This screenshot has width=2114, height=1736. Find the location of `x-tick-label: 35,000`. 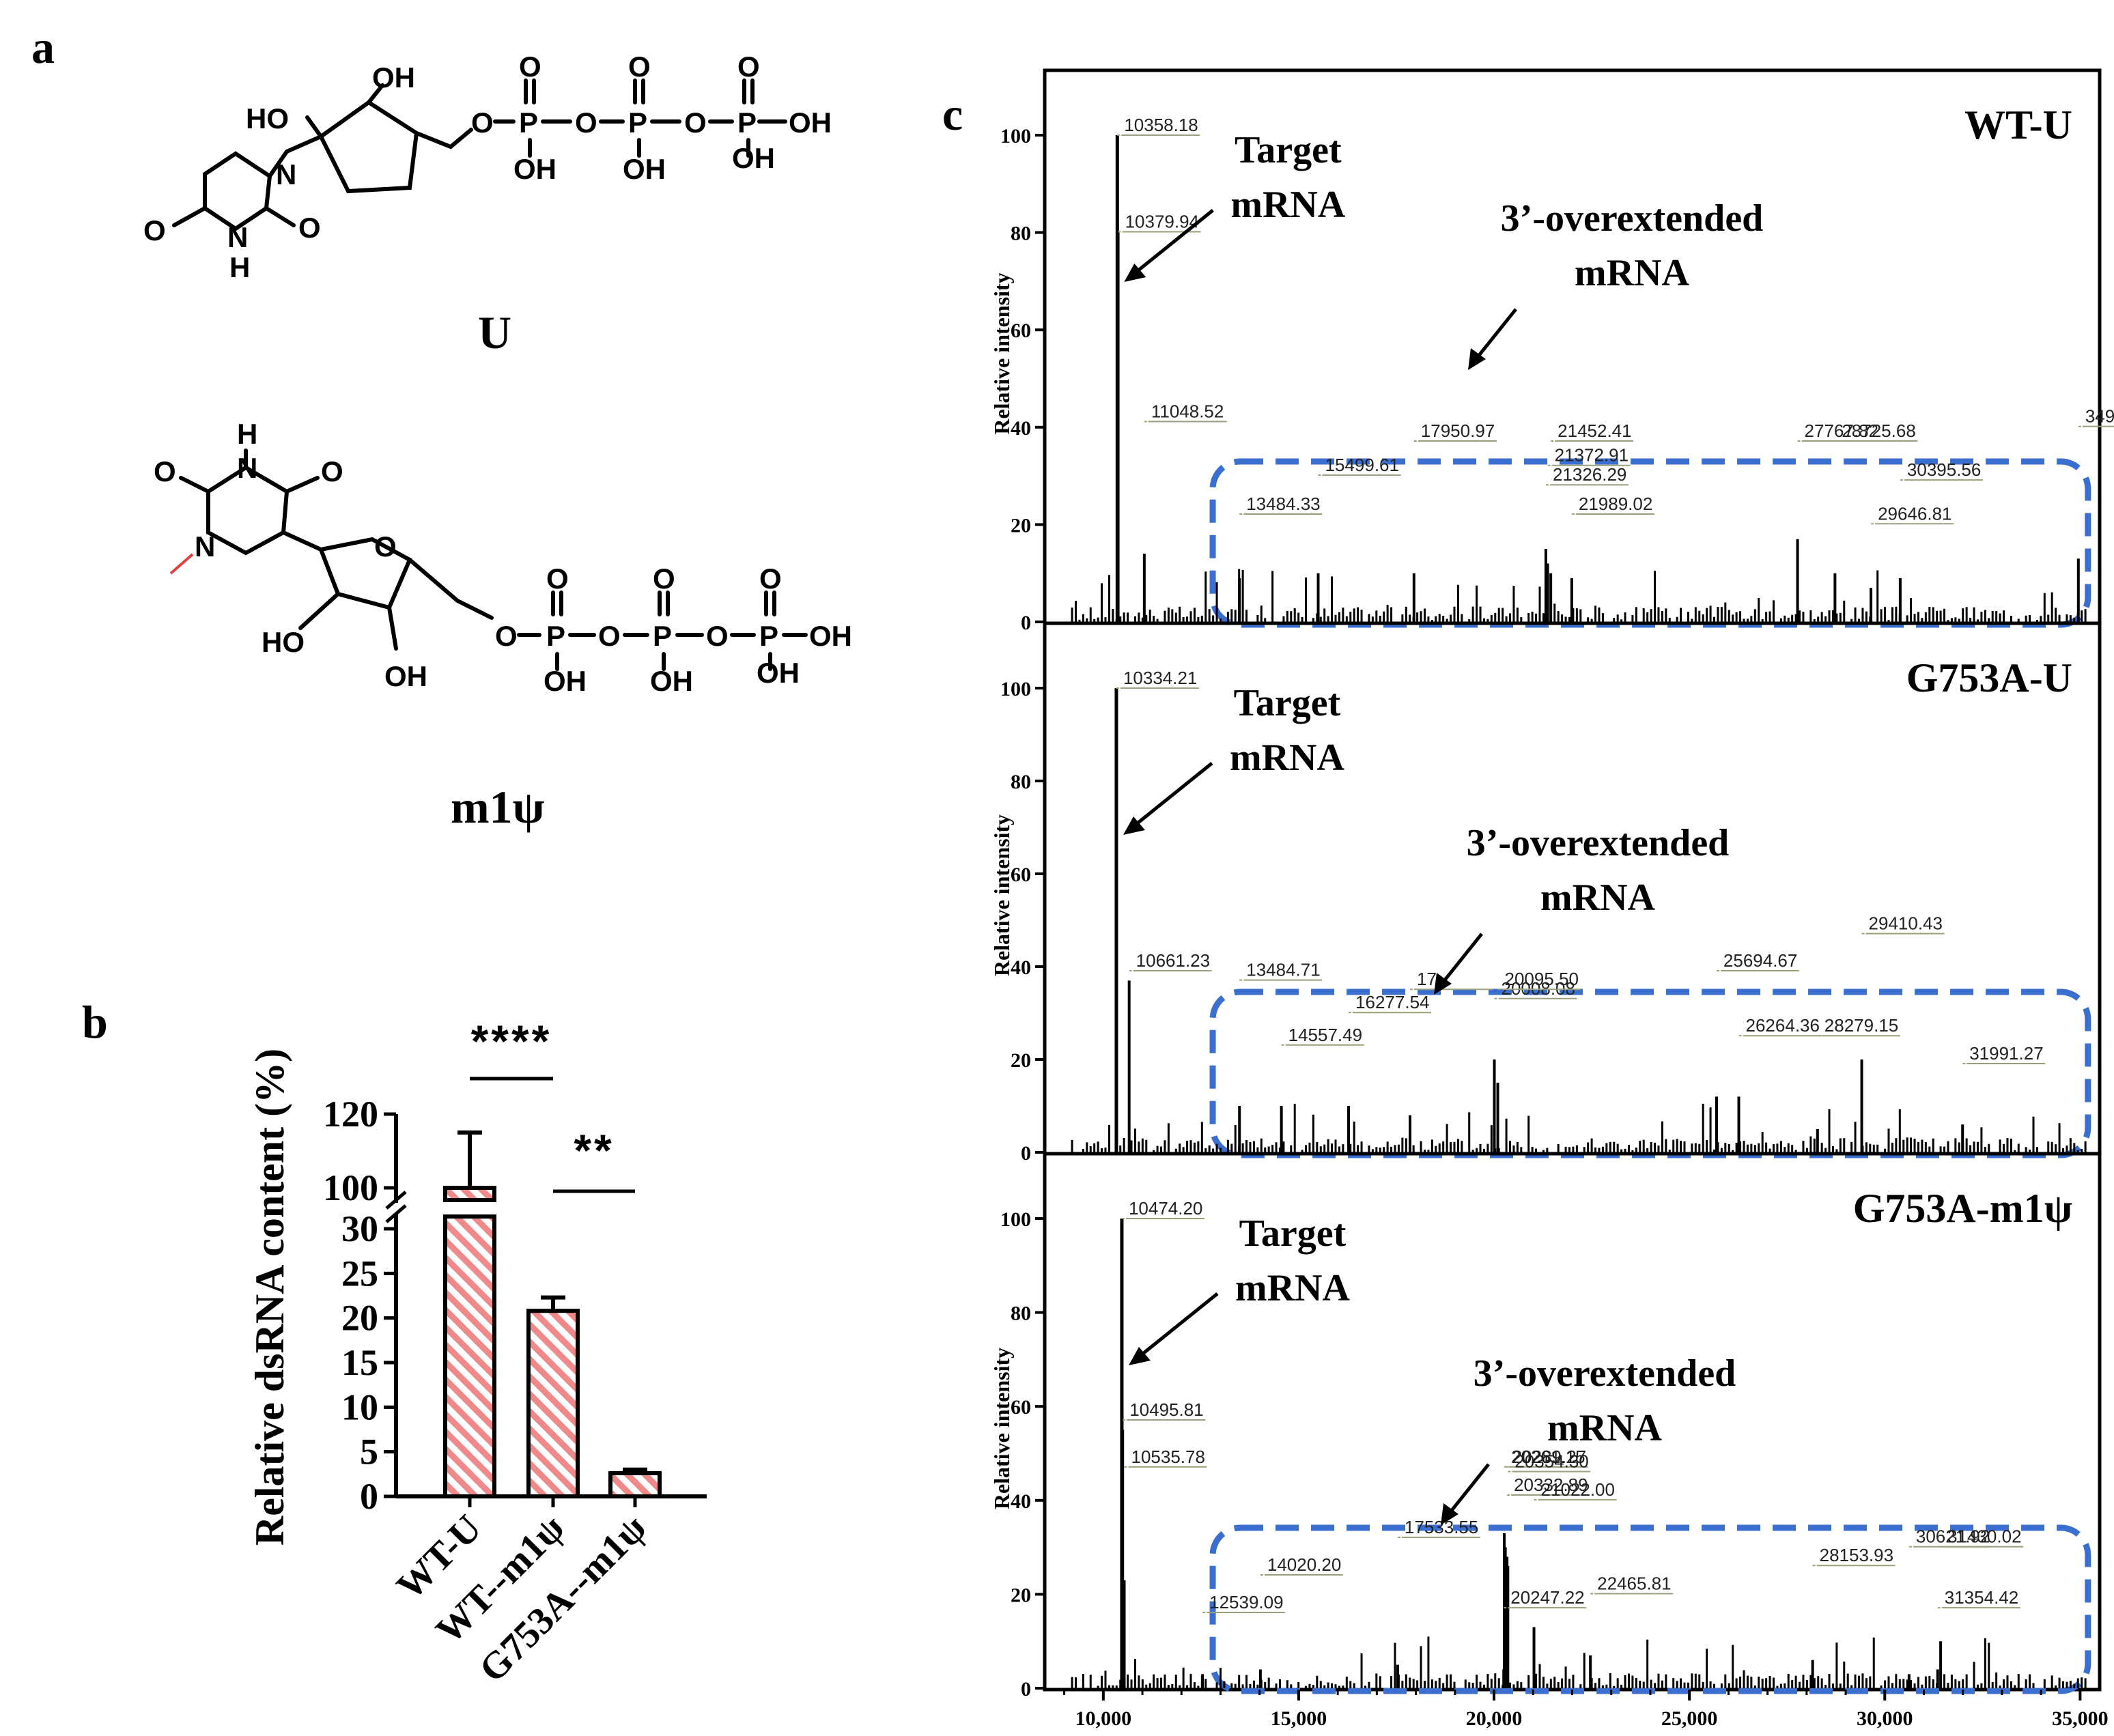

x-tick-label: 35,000 is located at coordinates (2080, 1719).